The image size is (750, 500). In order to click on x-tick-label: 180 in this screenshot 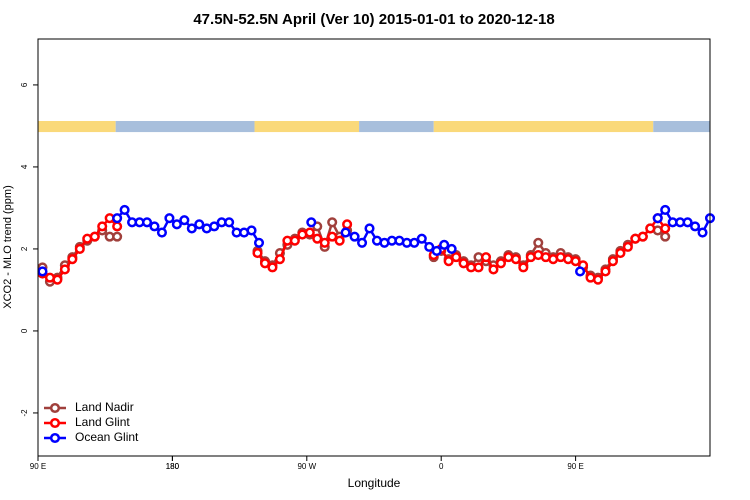, I will do `click(173, 466)`.